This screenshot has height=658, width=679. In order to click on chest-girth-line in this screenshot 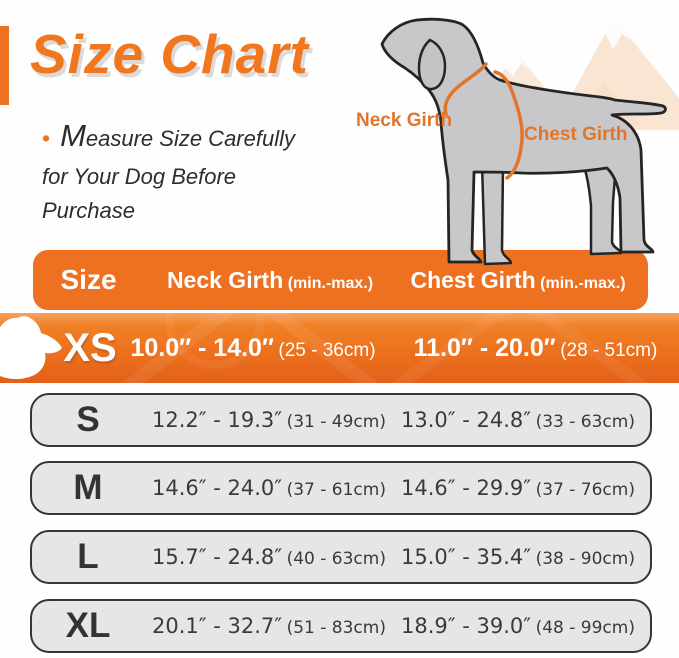, I will do `click(508, 125)`.